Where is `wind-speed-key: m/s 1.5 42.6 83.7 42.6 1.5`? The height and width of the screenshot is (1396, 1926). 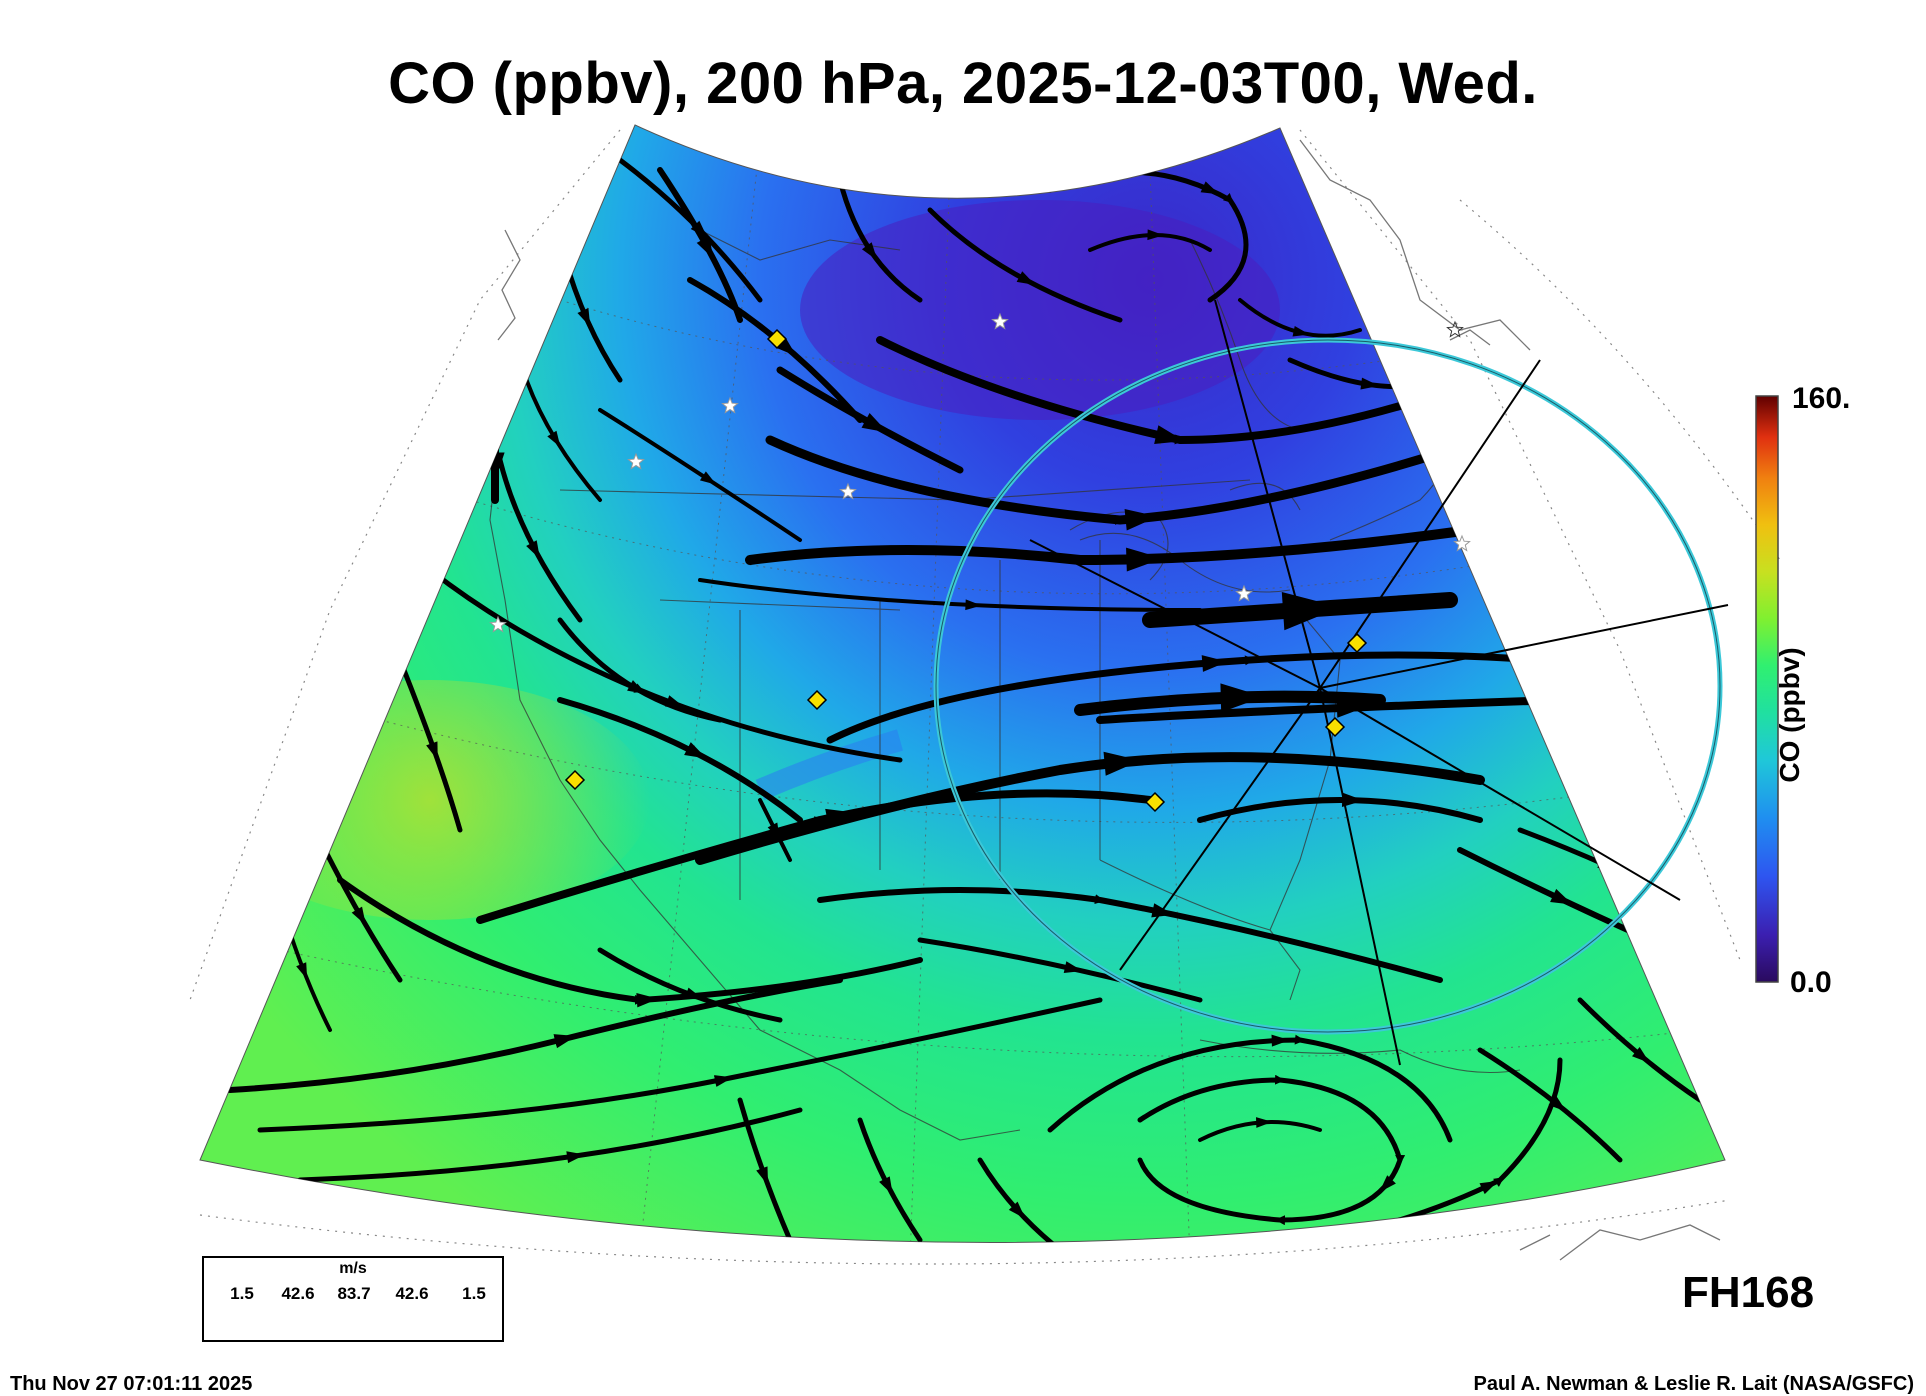
wind-speed-key: m/s 1.5 42.6 83.7 42.6 1.5 is located at coordinates (353, 1299).